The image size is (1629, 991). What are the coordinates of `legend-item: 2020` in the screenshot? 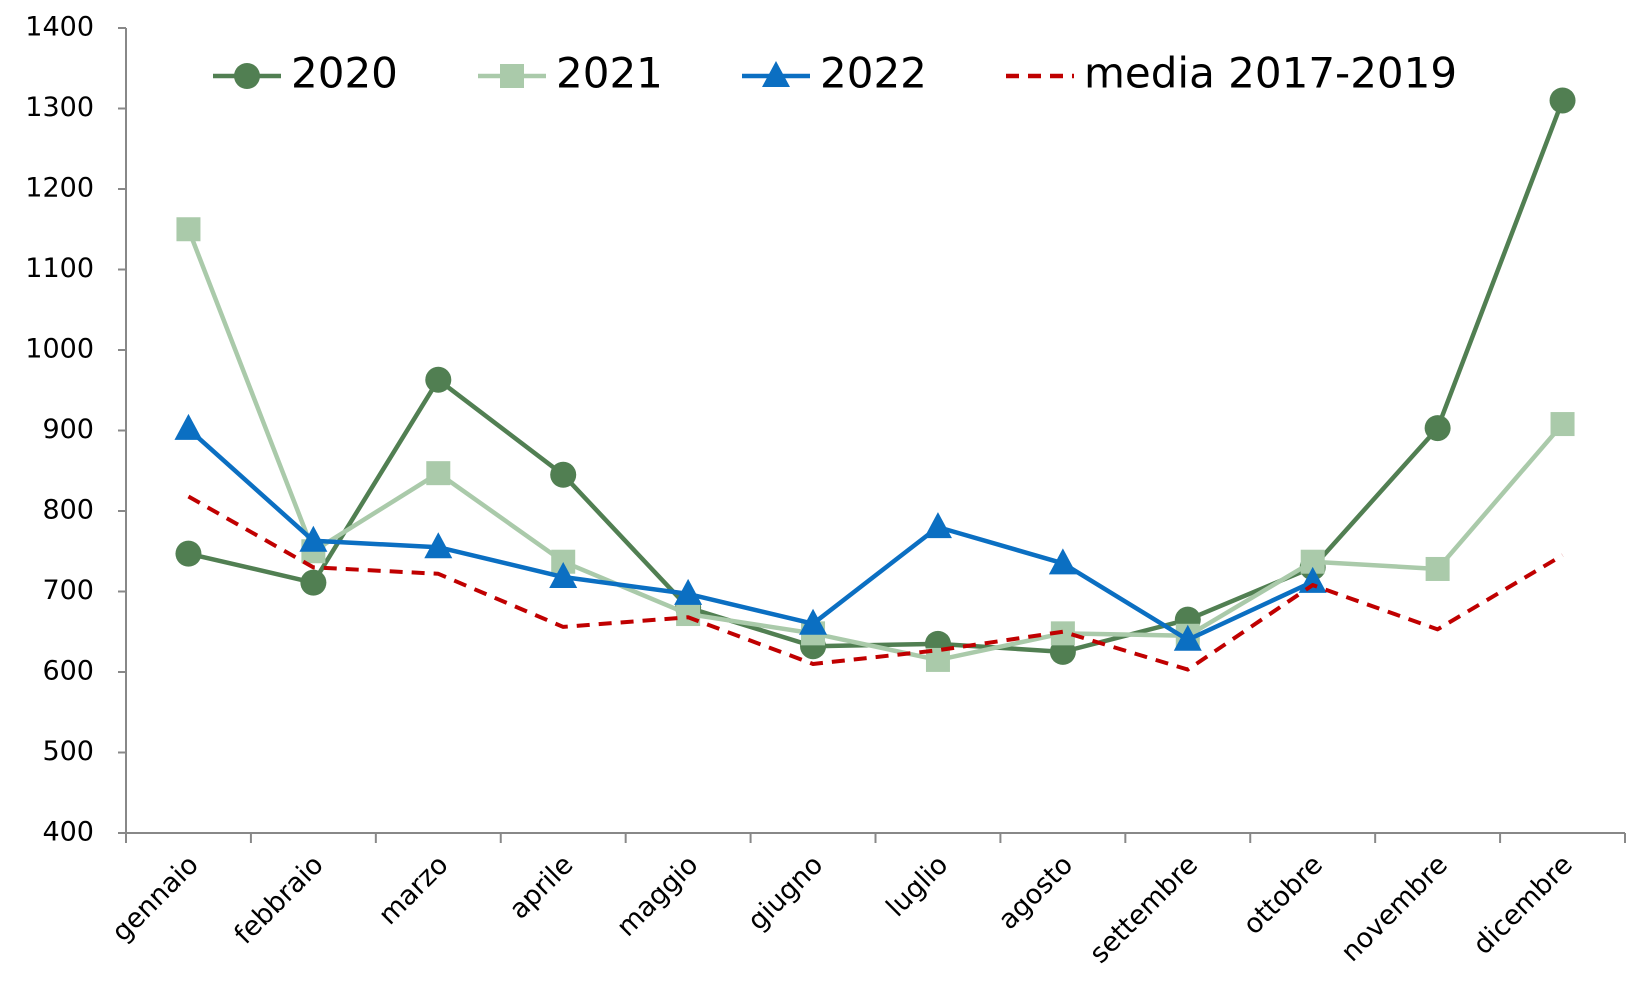 It's located at (305, 73).